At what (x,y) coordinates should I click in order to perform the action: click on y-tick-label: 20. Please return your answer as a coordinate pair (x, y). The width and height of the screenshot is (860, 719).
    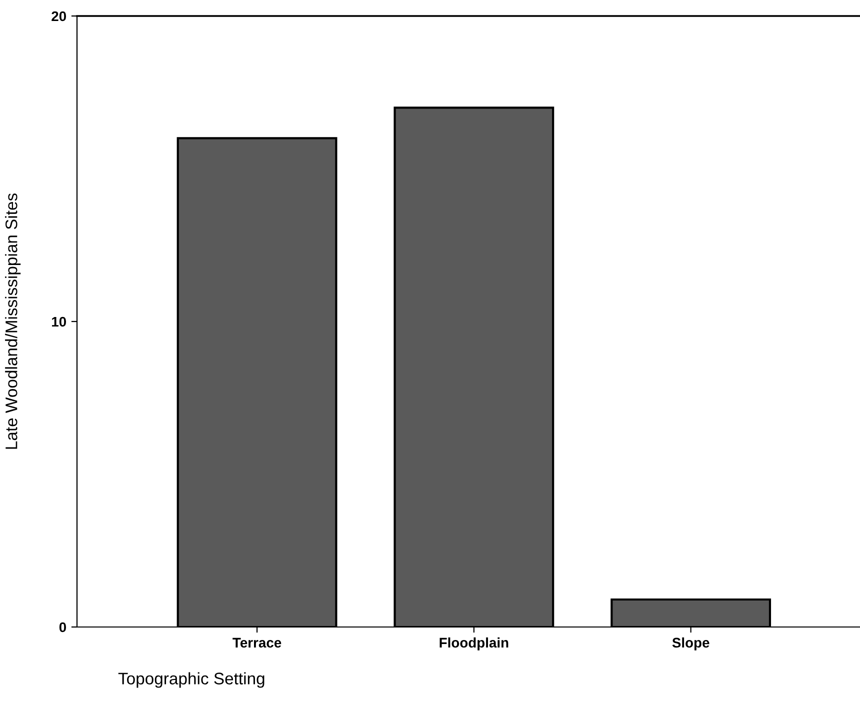
    Looking at the image, I should click on (59, 16).